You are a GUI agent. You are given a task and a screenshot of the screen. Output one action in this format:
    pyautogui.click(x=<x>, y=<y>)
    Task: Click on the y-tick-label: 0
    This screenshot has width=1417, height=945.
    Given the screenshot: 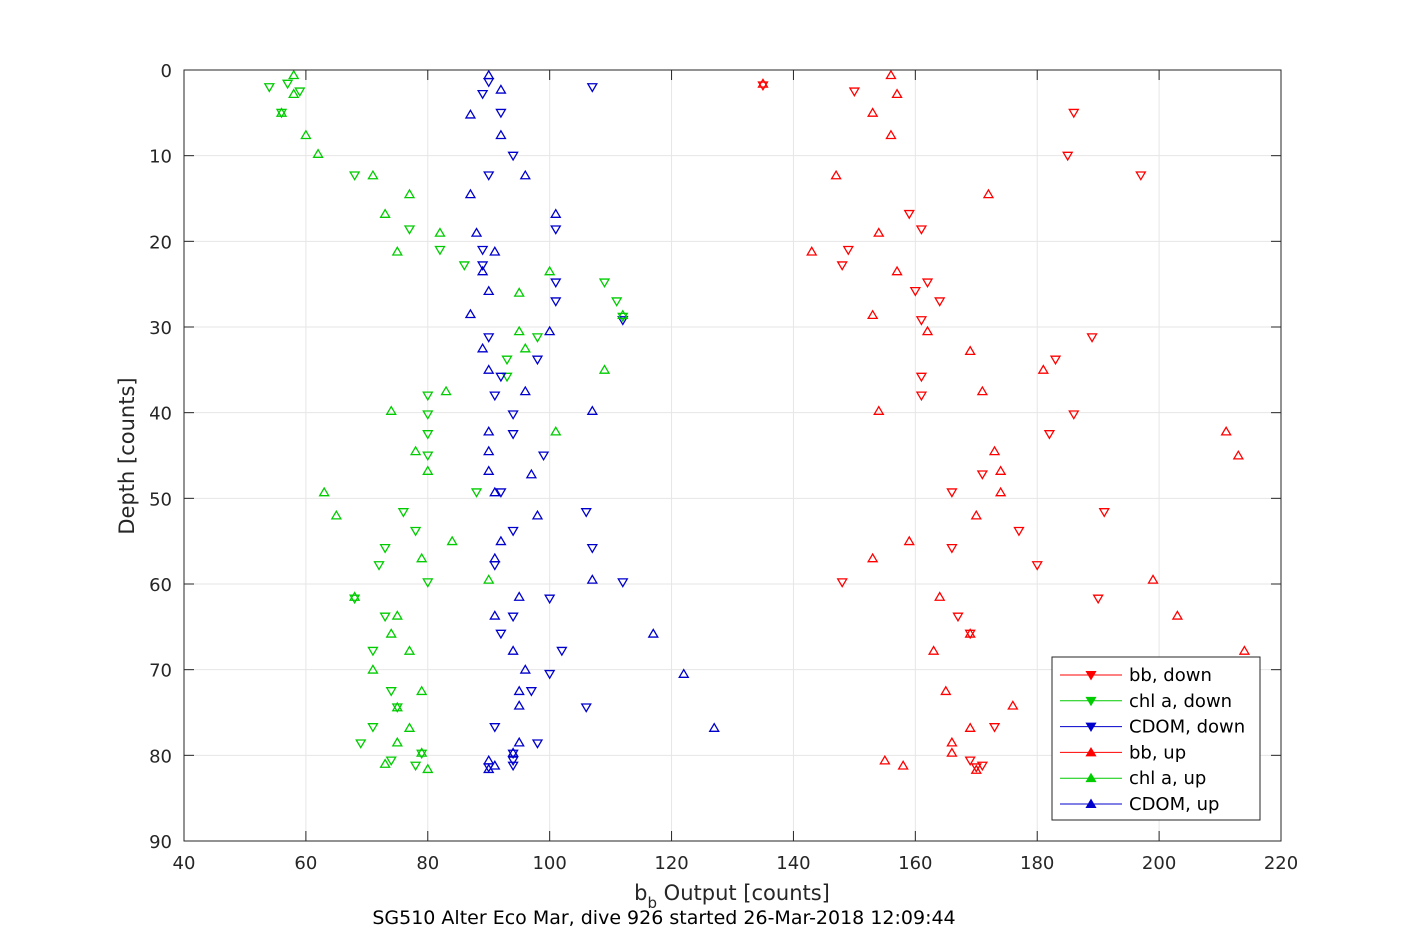 What is the action you would take?
    pyautogui.click(x=166, y=71)
    